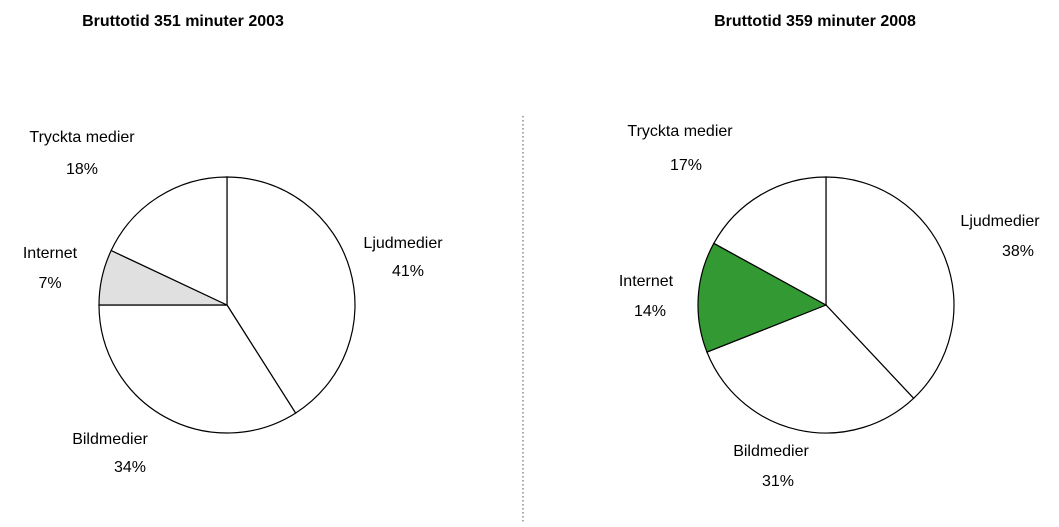 The width and height of the screenshot is (1059, 527). What do you see at coordinates (815, 21) in the screenshot?
I see `chart-title: Bruttotid 359 minuter 2008` at bounding box center [815, 21].